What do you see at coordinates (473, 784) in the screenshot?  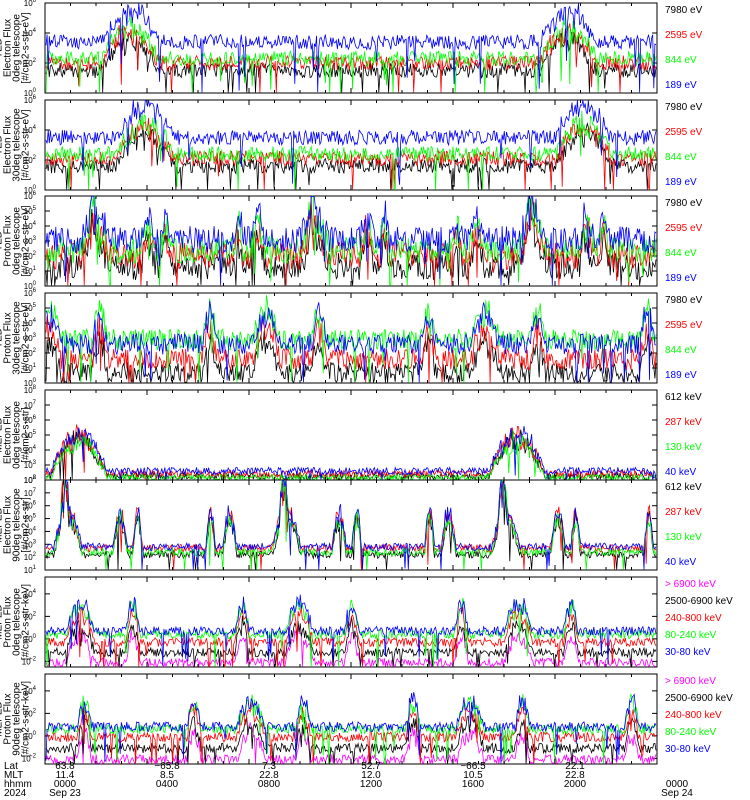 I see `x-axis-hhmm-label: 1600` at bounding box center [473, 784].